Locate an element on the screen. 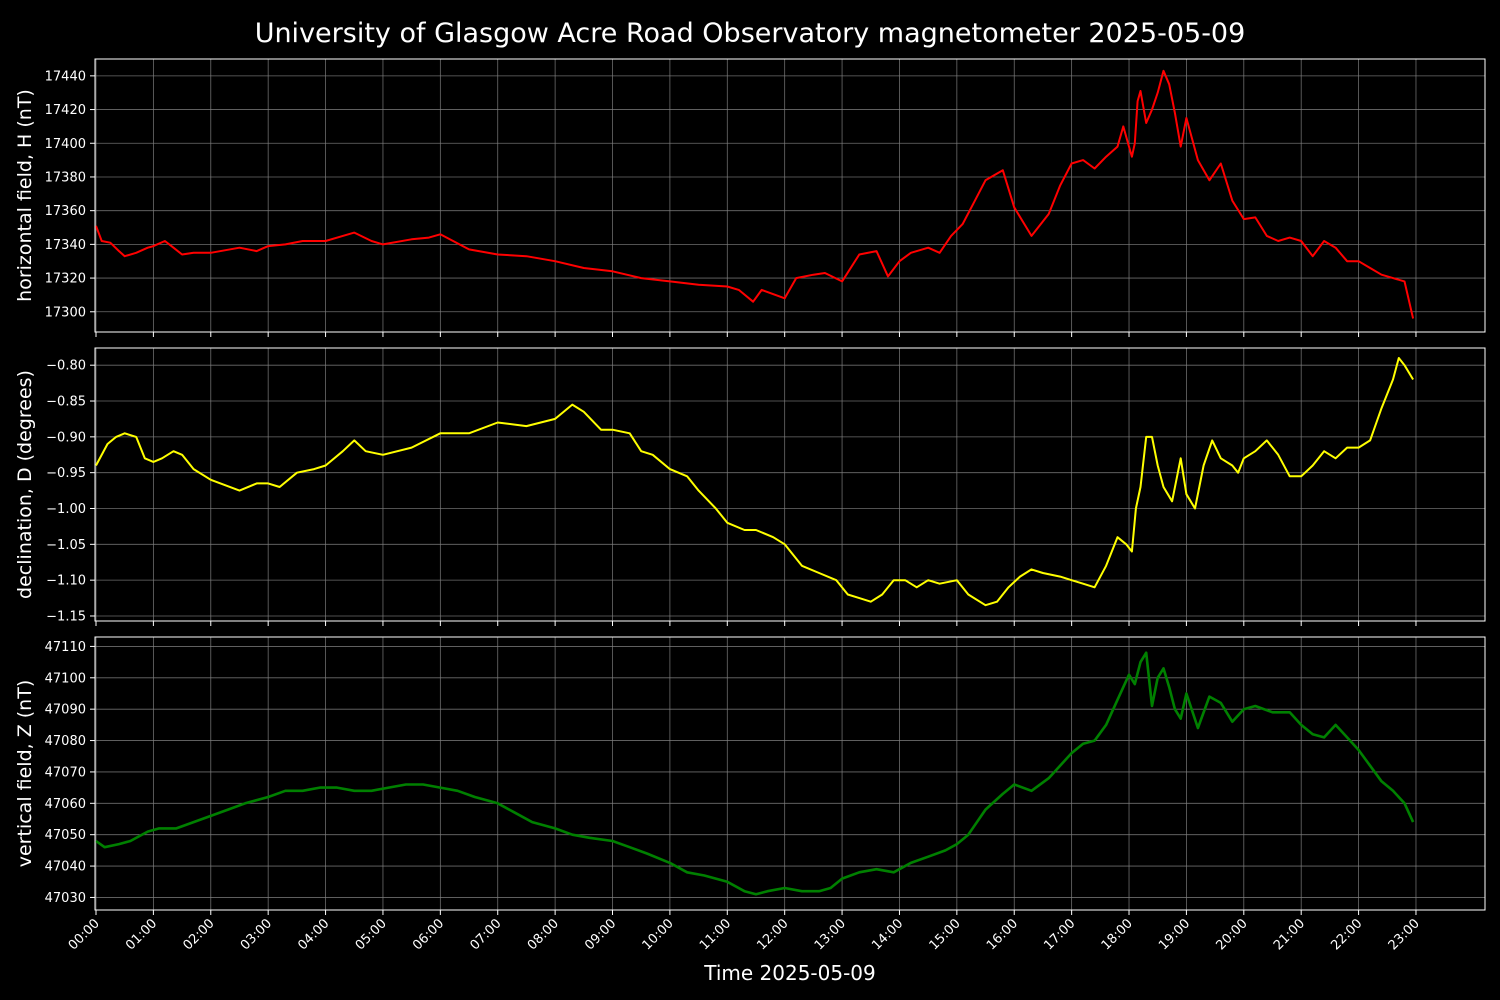 The width and height of the screenshot is (1500, 1000). y-tick-label: 17360 is located at coordinates (65, 211).